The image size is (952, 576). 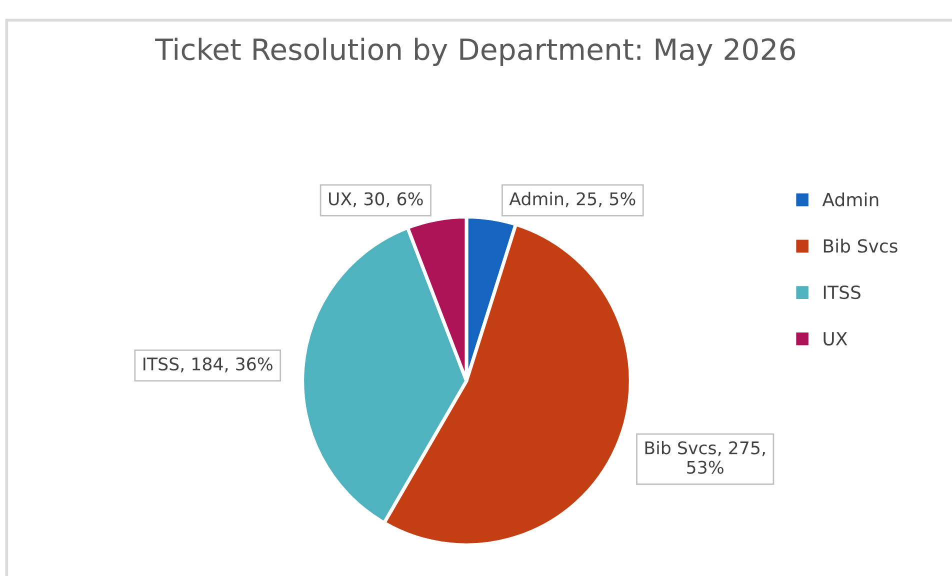 I want to click on legend-label: UX, so click(x=836, y=339).